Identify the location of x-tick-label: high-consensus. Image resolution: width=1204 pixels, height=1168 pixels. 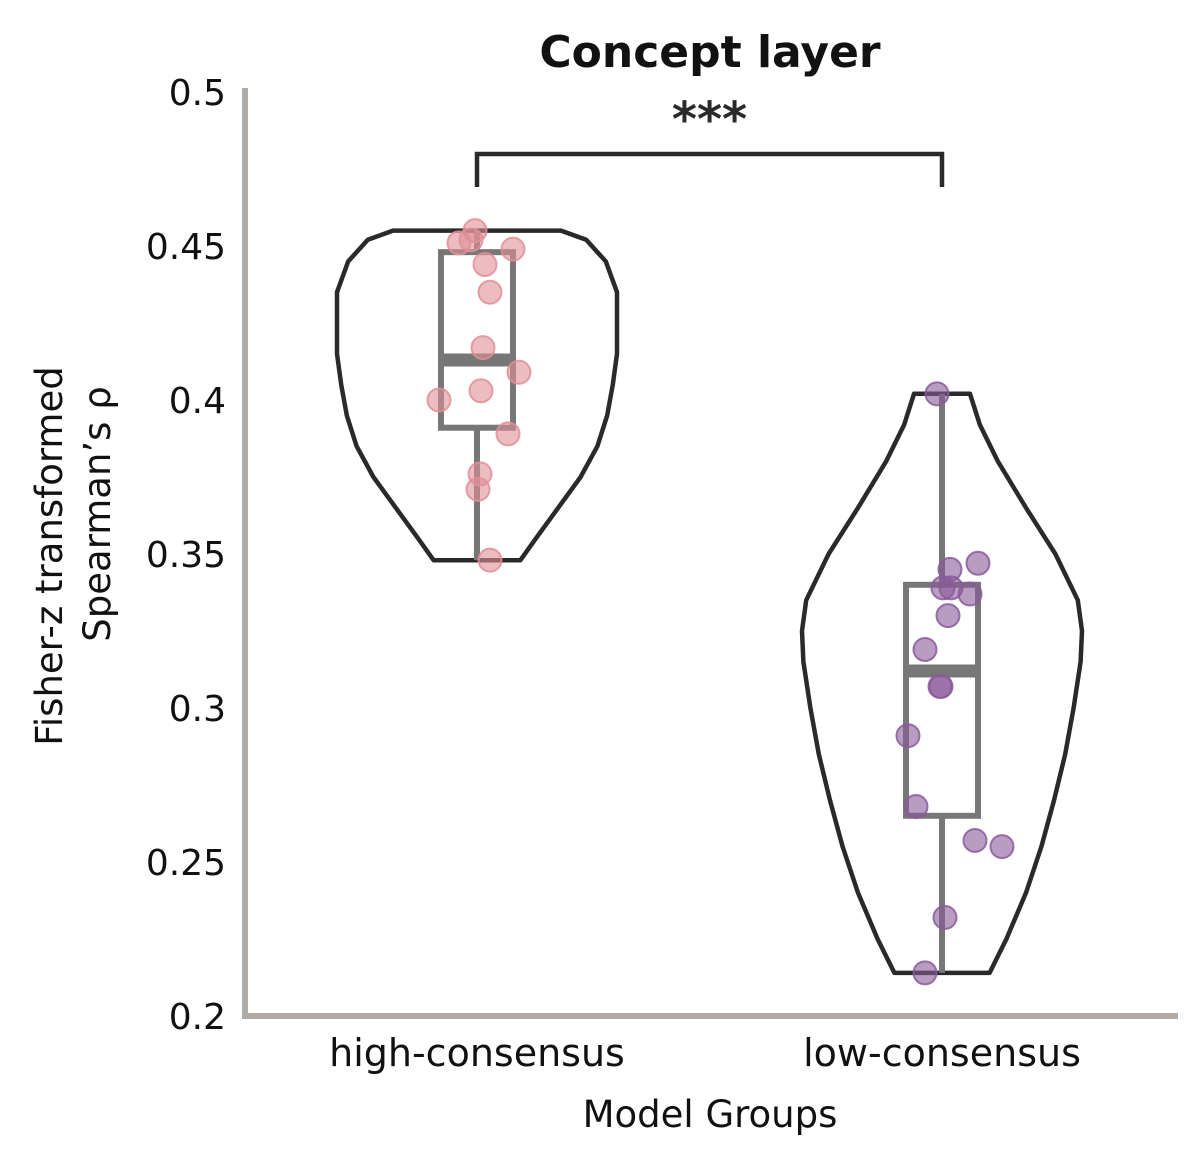
(477, 1053).